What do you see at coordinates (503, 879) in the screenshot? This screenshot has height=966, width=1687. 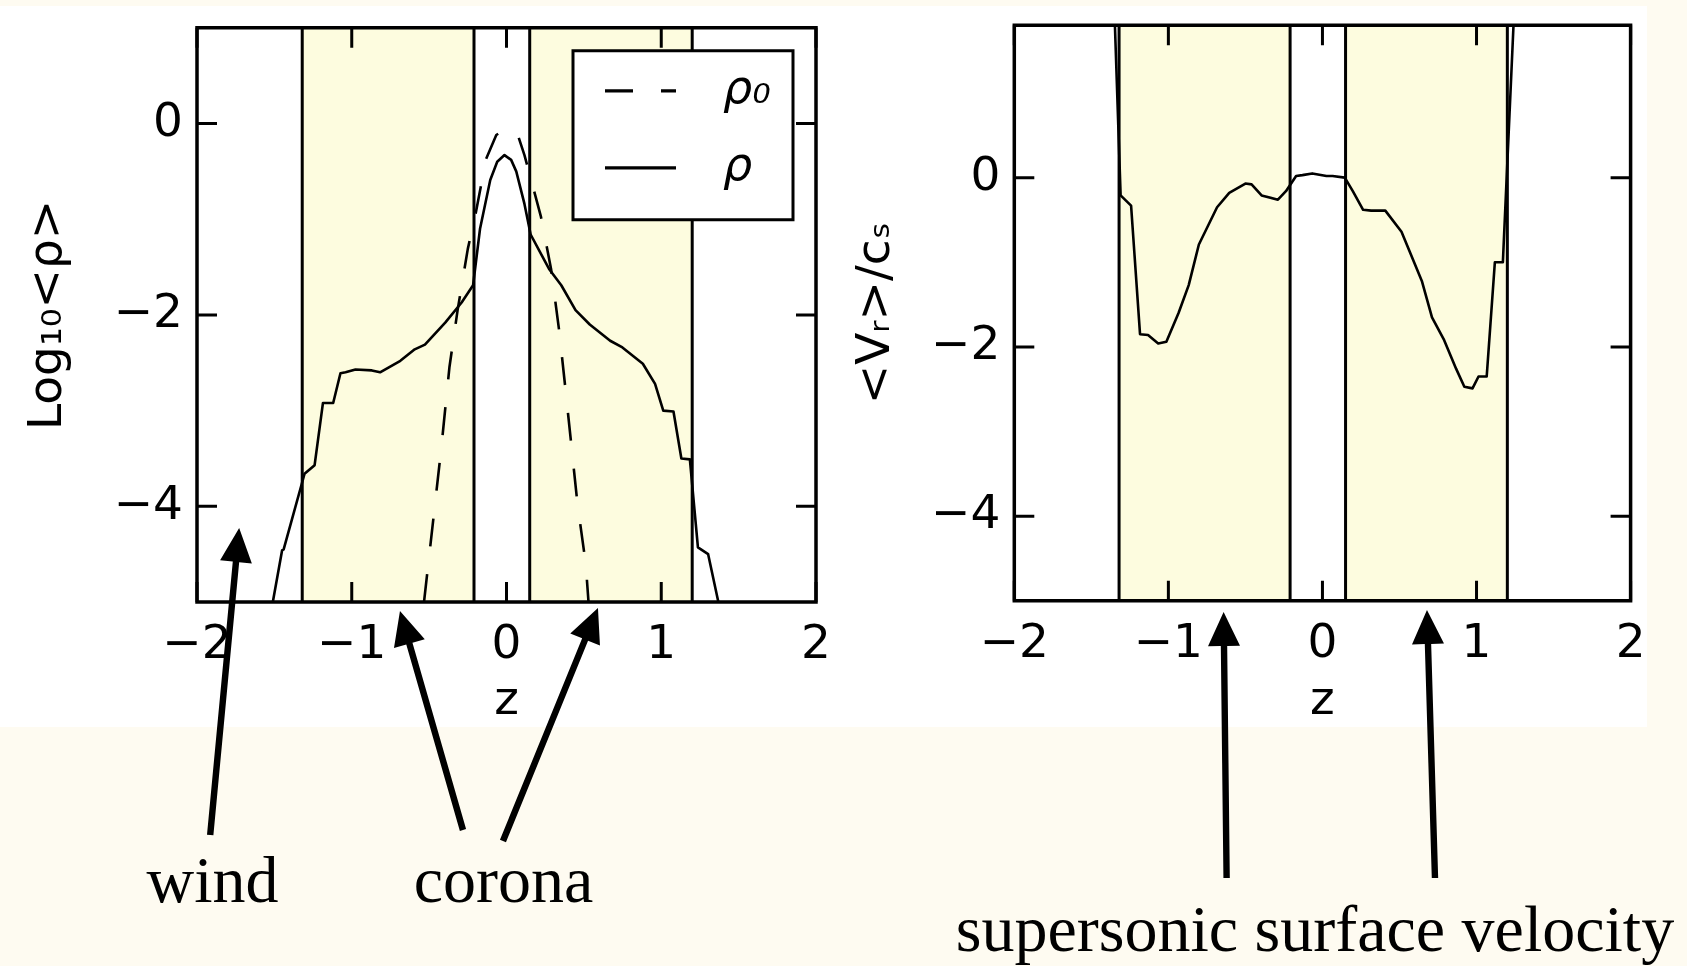 I see `text: corona` at bounding box center [503, 879].